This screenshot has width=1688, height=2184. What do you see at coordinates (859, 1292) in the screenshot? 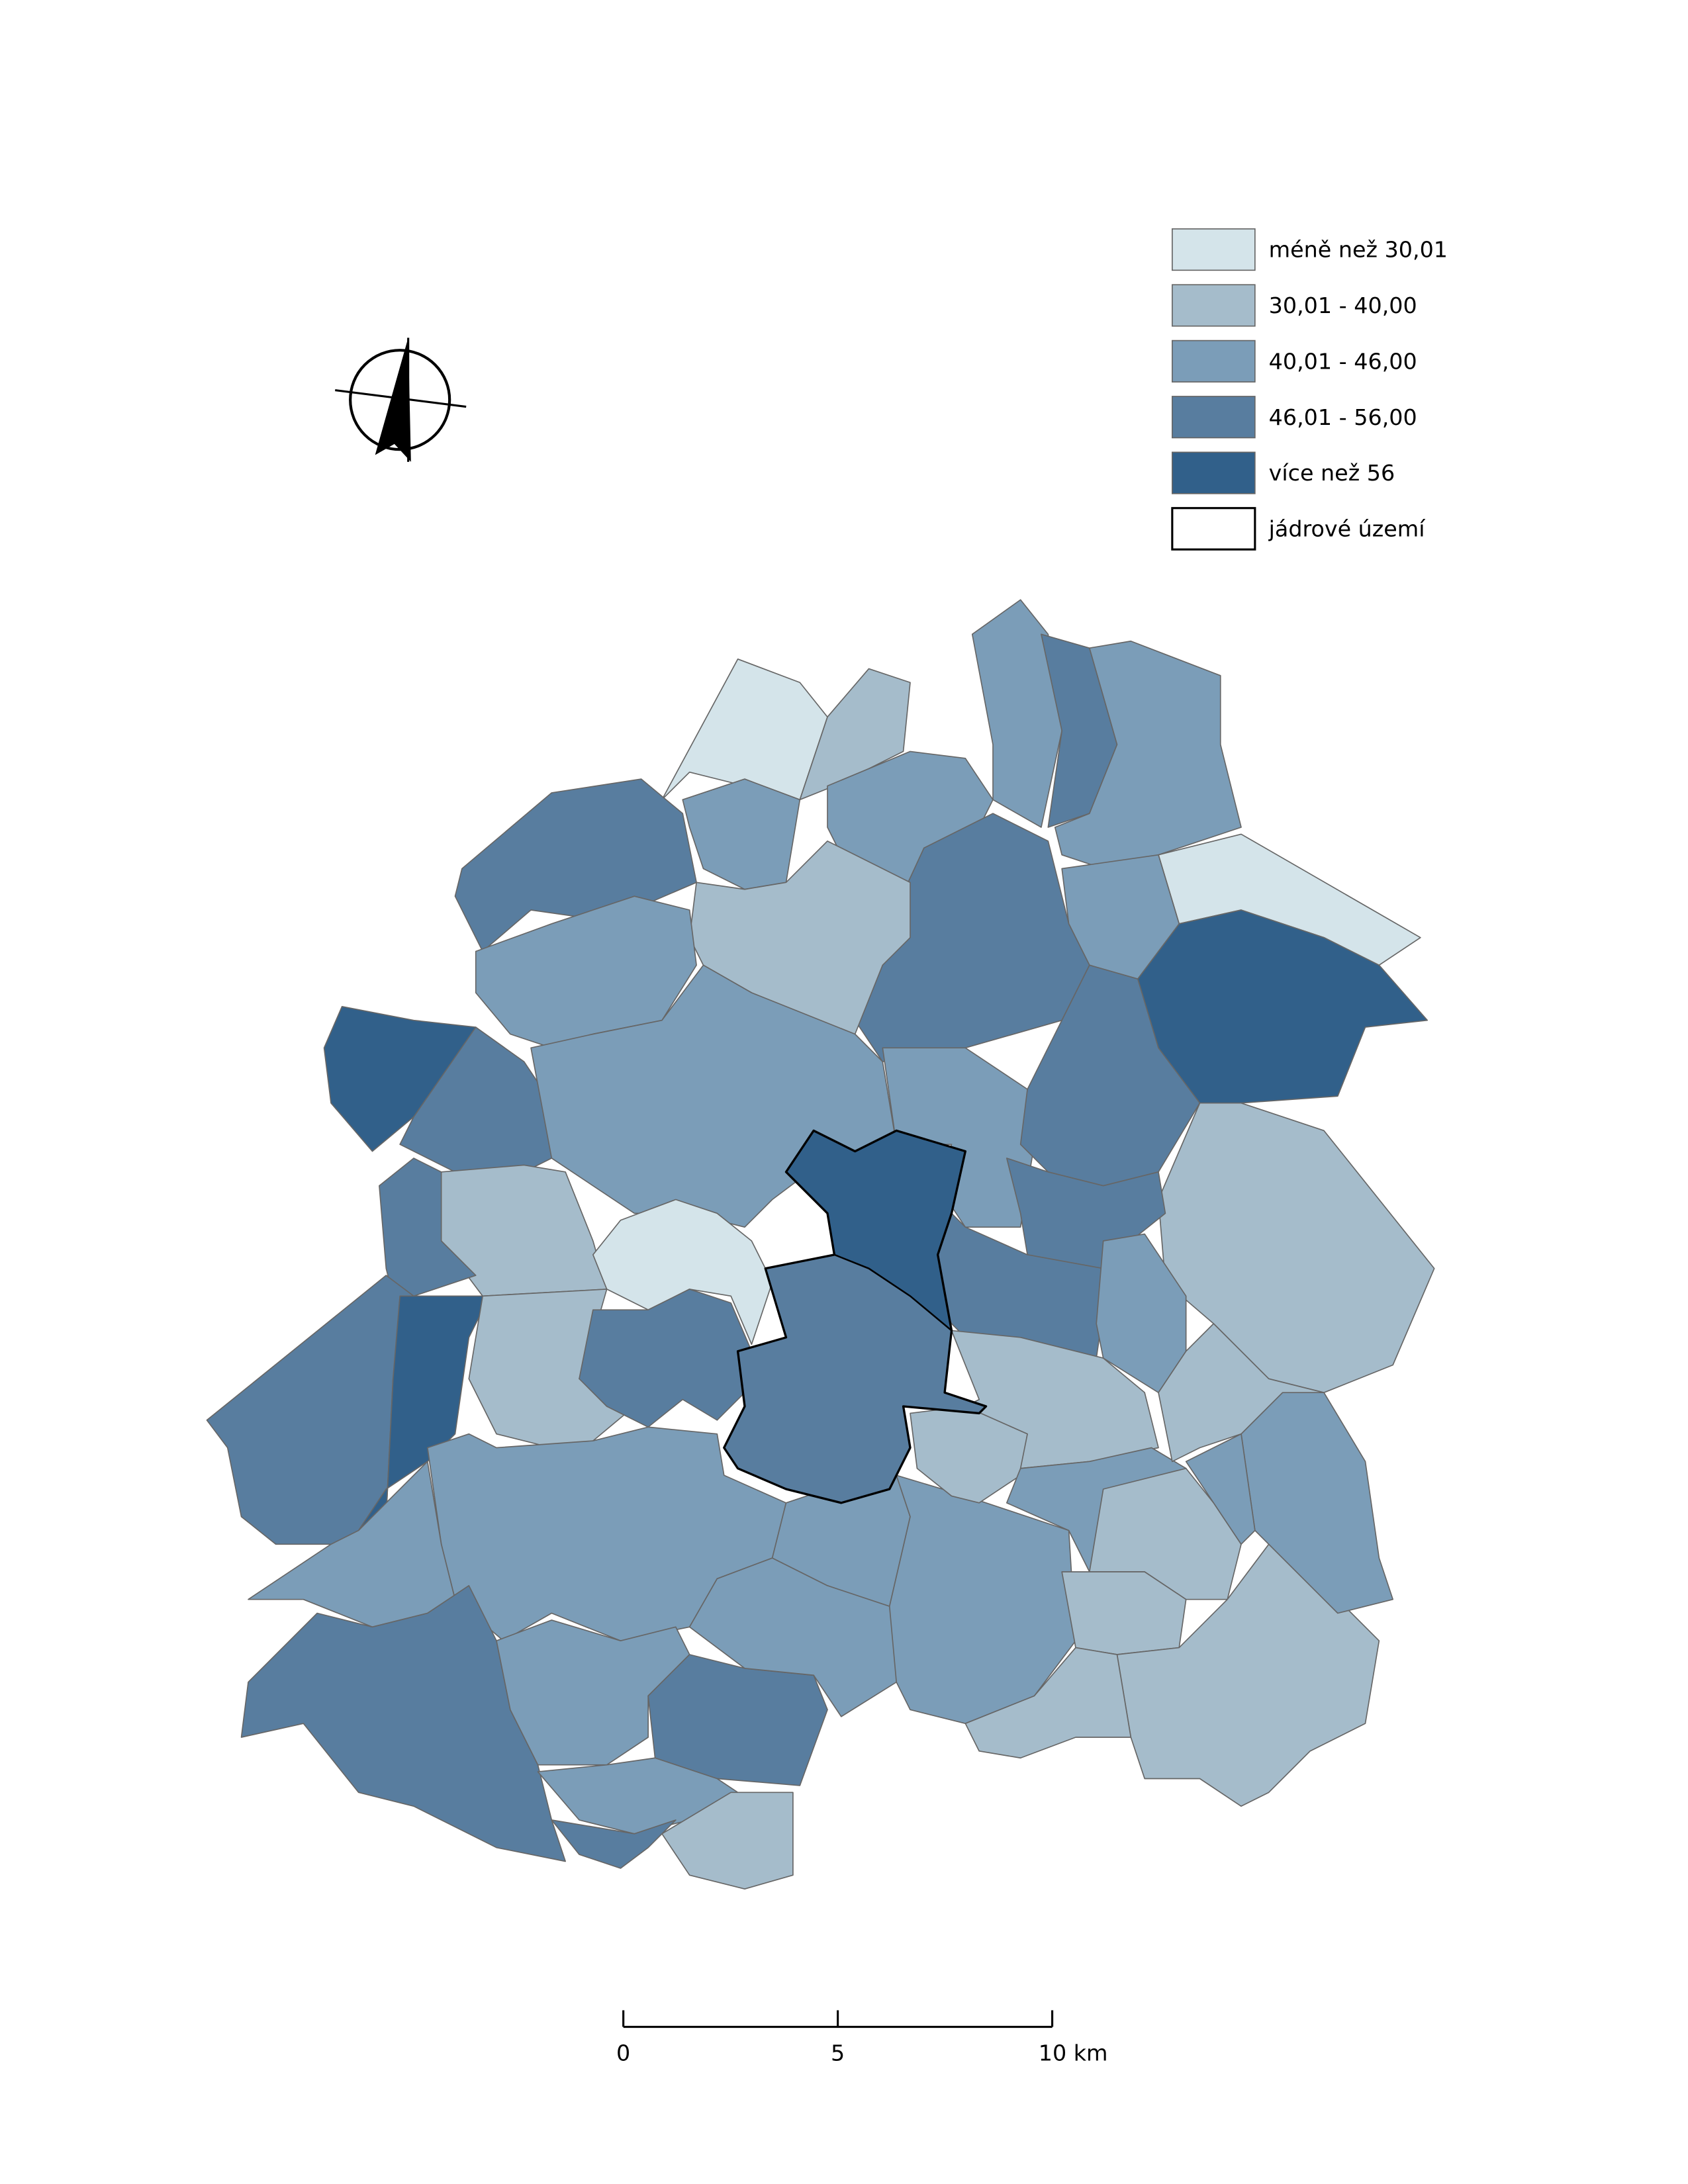
I see `core-area-inner-border` at bounding box center [859, 1292].